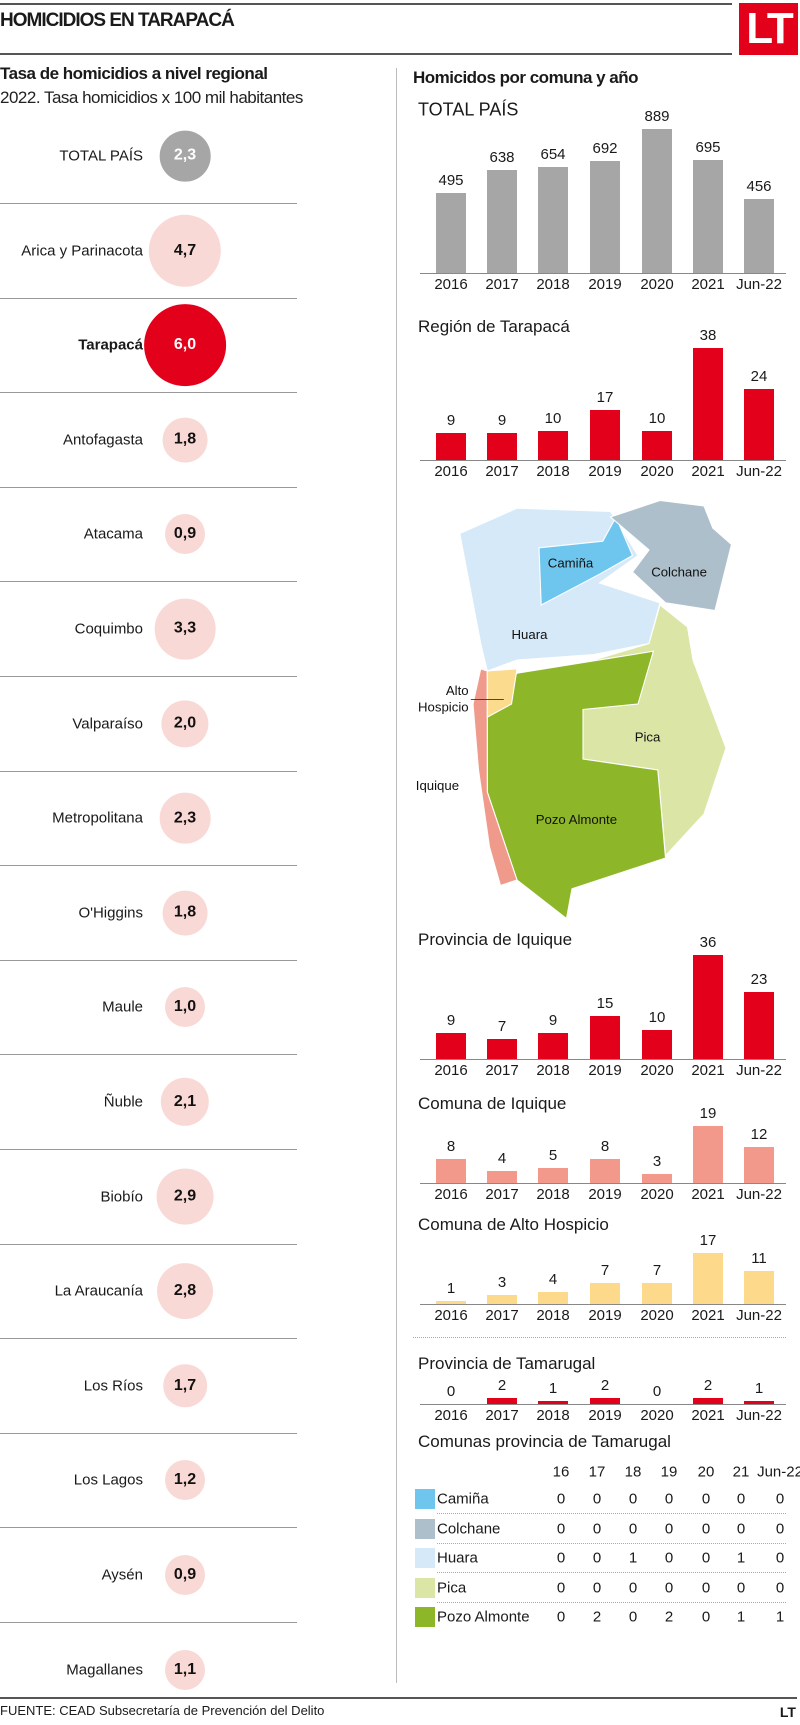 The height and width of the screenshot is (1725, 800). What do you see at coordinates (185, 345) in the screenshot?
I see `rate-bubble: 6,0` at bounding box center [185, 345].